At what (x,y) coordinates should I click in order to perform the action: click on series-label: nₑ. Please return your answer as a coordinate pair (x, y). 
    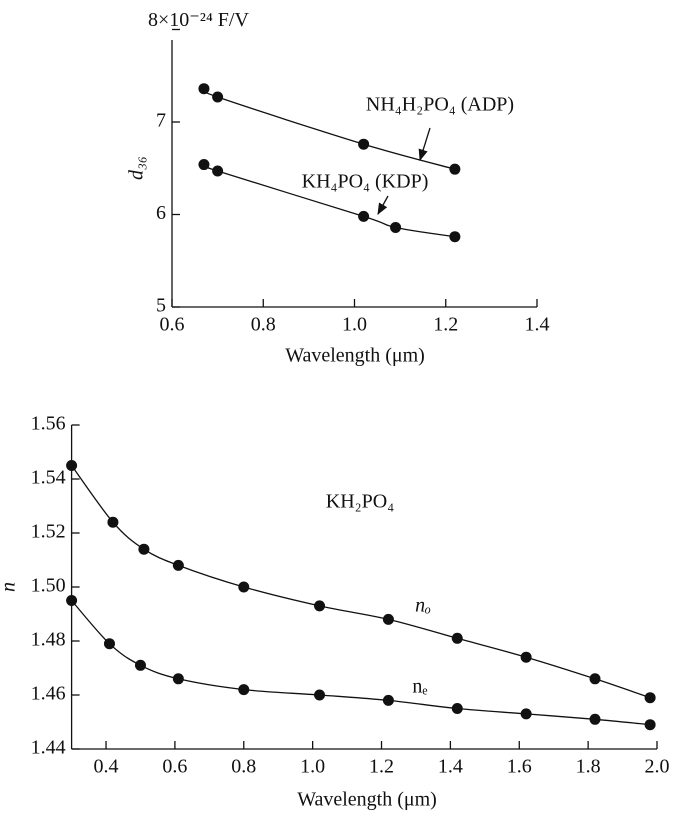
    Looking at the image, I should click on (419, 687).